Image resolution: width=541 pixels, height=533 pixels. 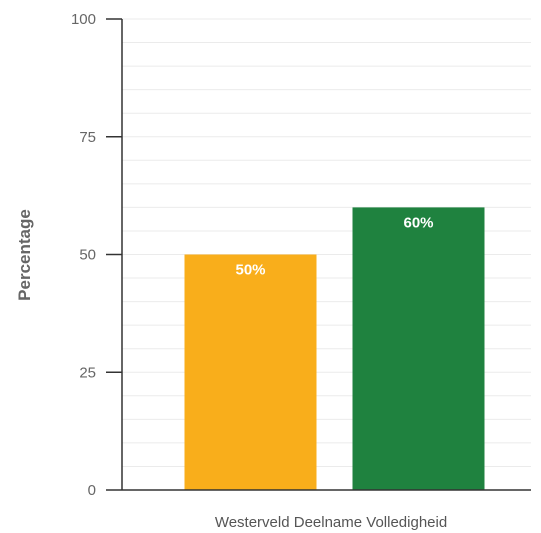 What do you see at coordinates (92, 490) in the screenshot?
I see `y-tick-label: 0` at bounding box center [92, 490].